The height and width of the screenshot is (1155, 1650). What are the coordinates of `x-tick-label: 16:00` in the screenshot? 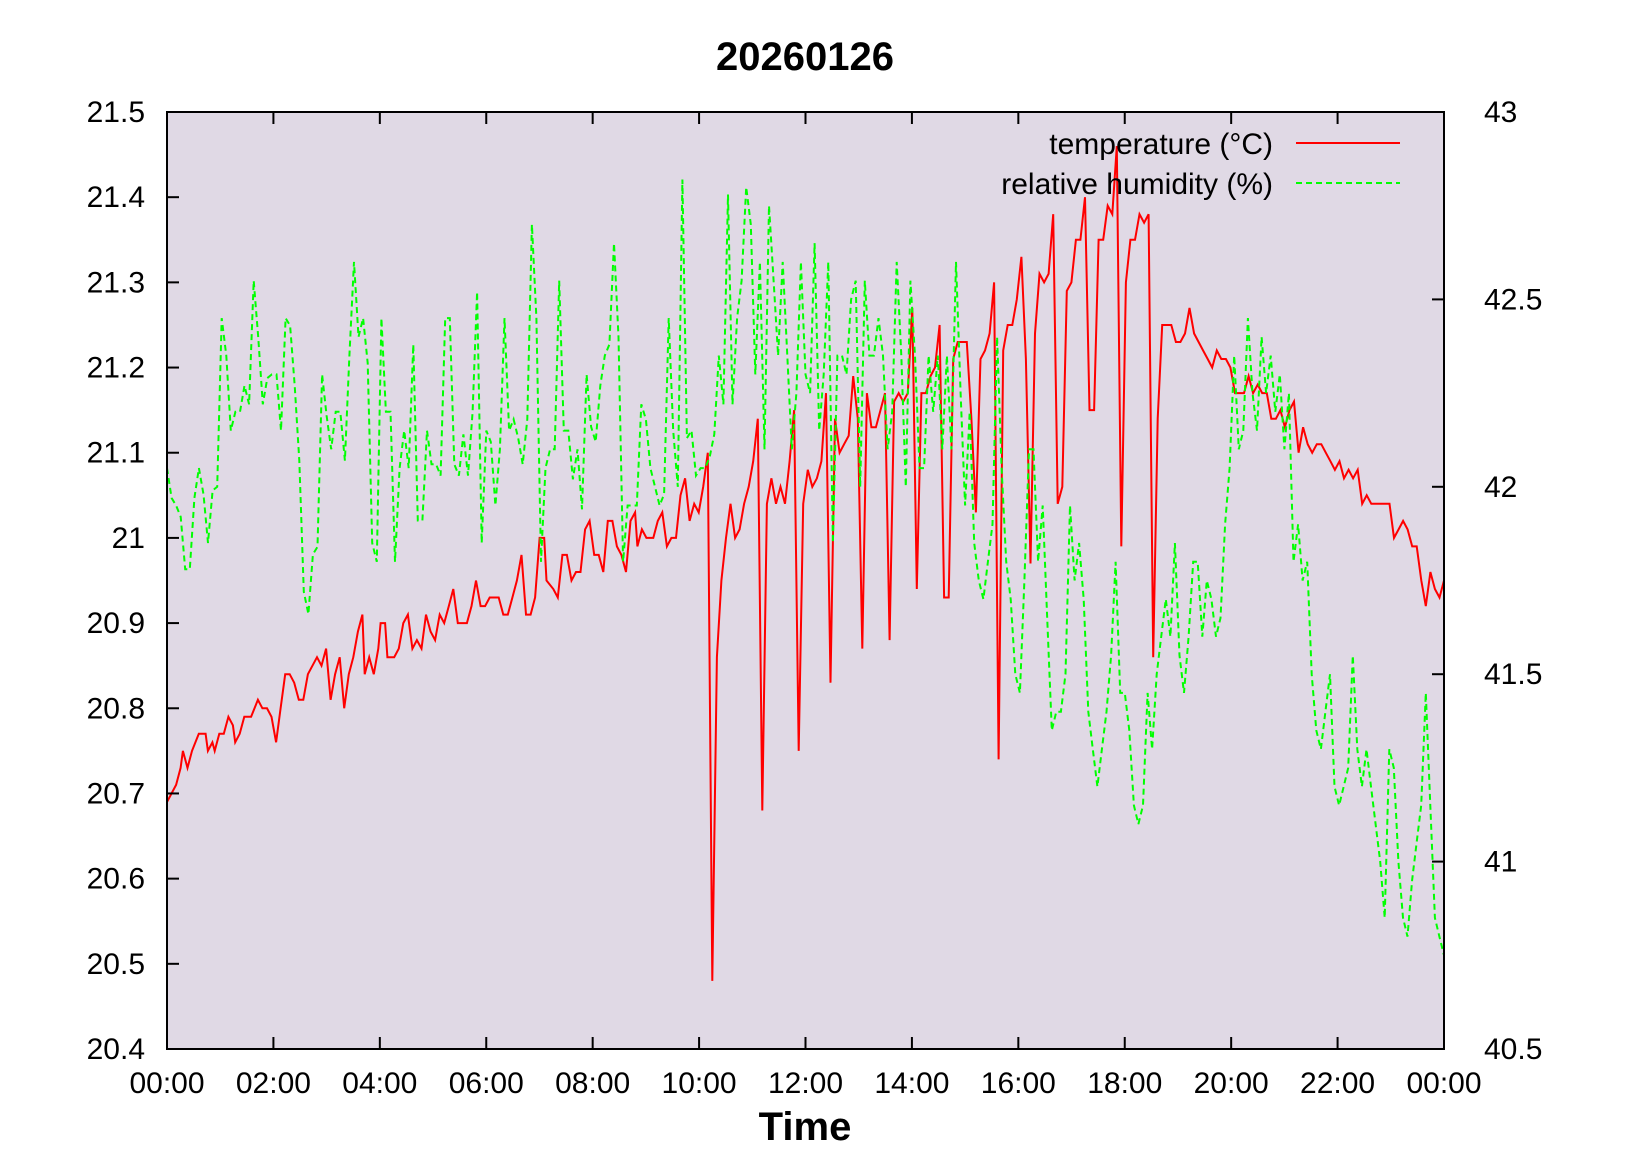 It's located at (1018, 1083).